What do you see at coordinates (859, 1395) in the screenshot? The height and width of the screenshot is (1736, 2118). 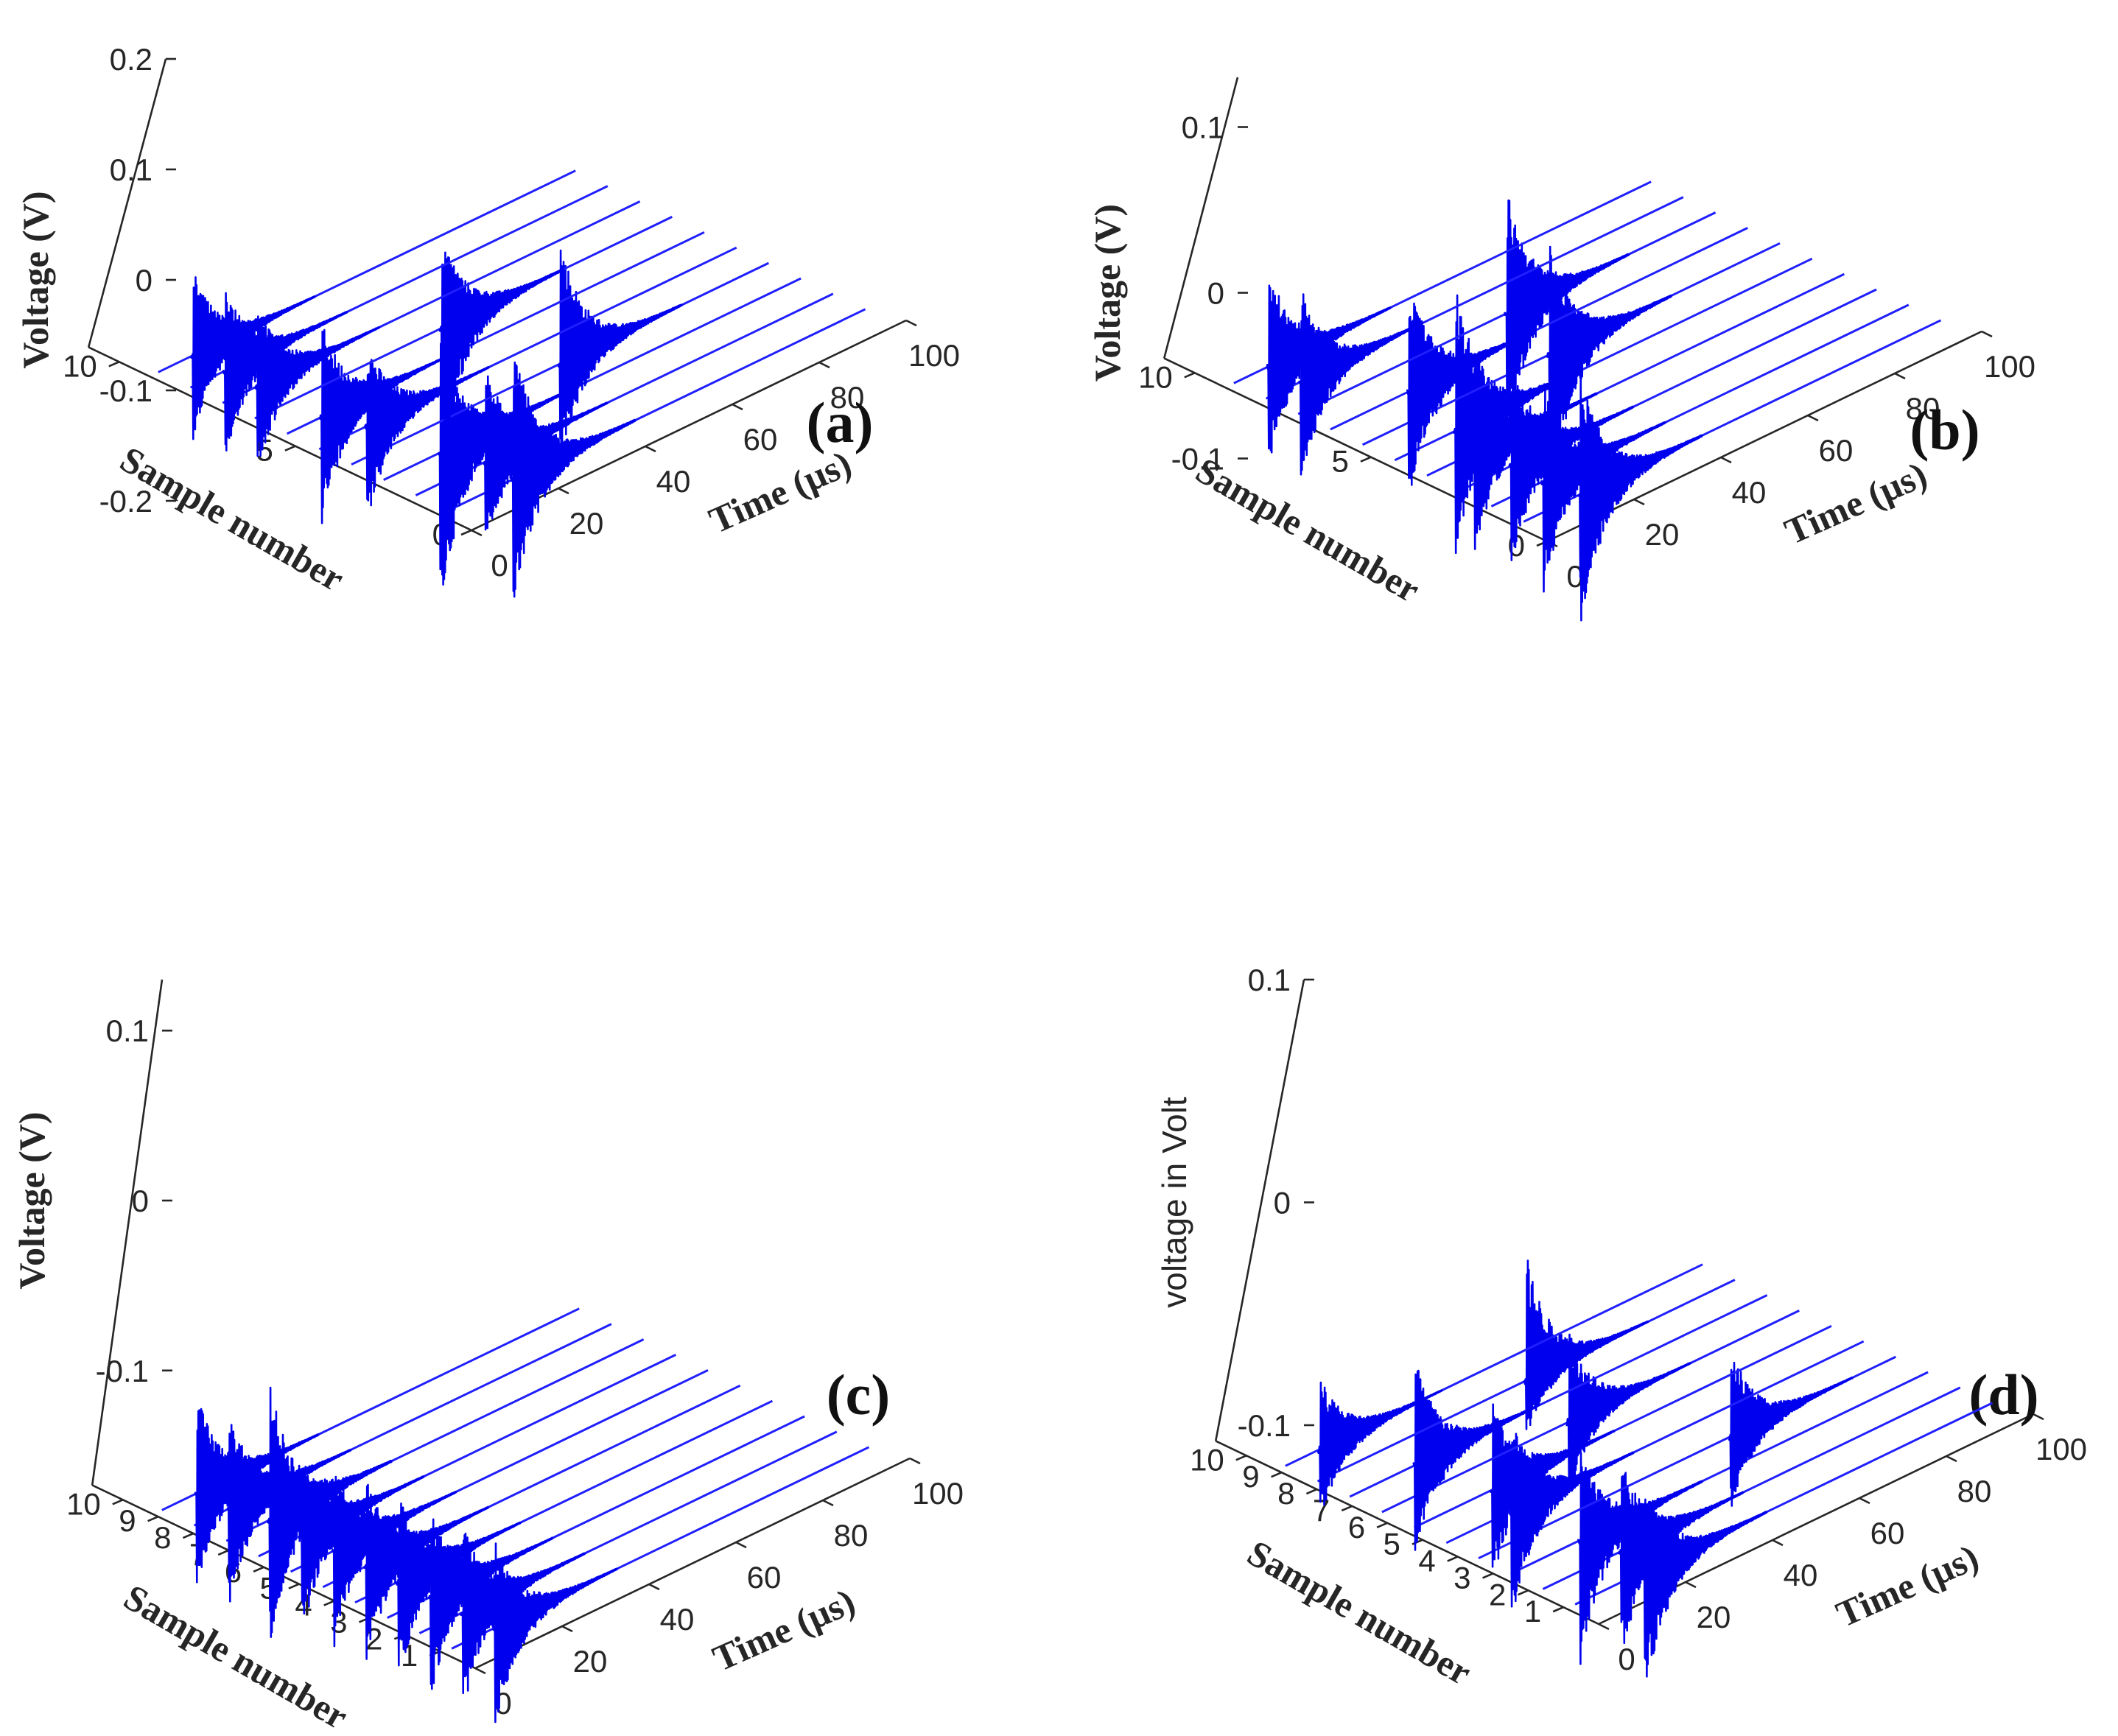 I see `panel-label: (c)` at bounding box center [859, 1395].